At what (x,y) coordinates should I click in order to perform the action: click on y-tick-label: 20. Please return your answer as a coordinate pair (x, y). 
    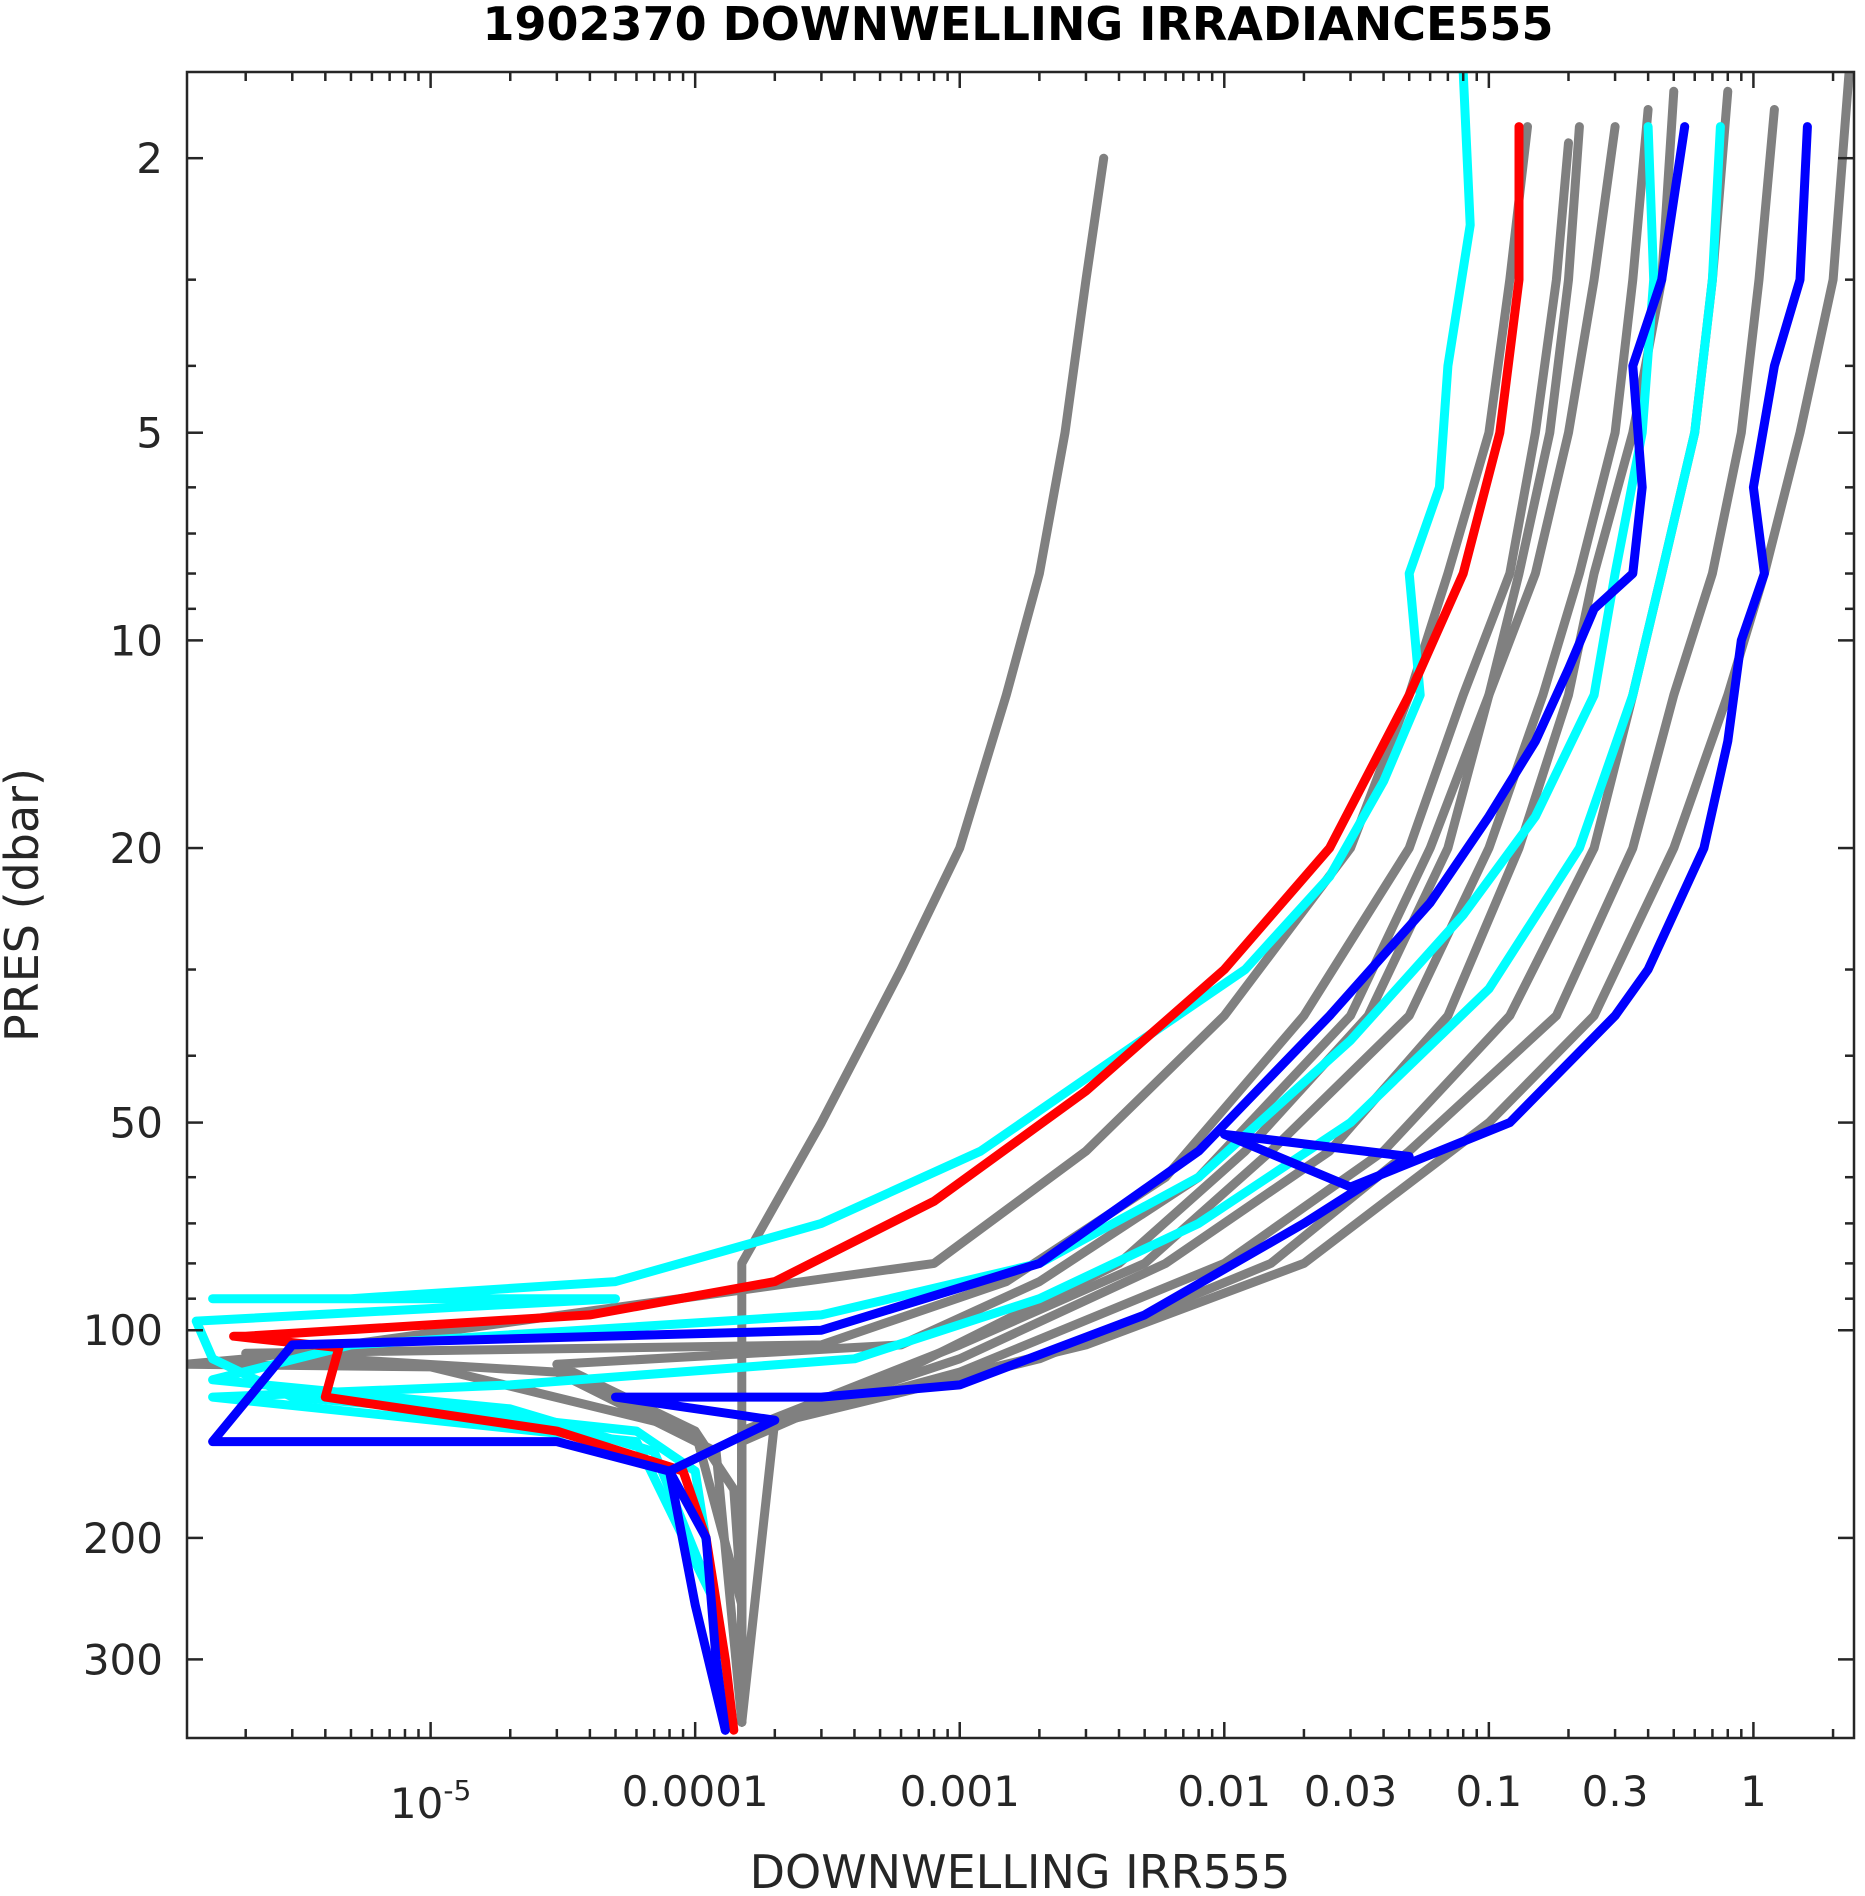
    Looking at the image, I should click on (136, 848).